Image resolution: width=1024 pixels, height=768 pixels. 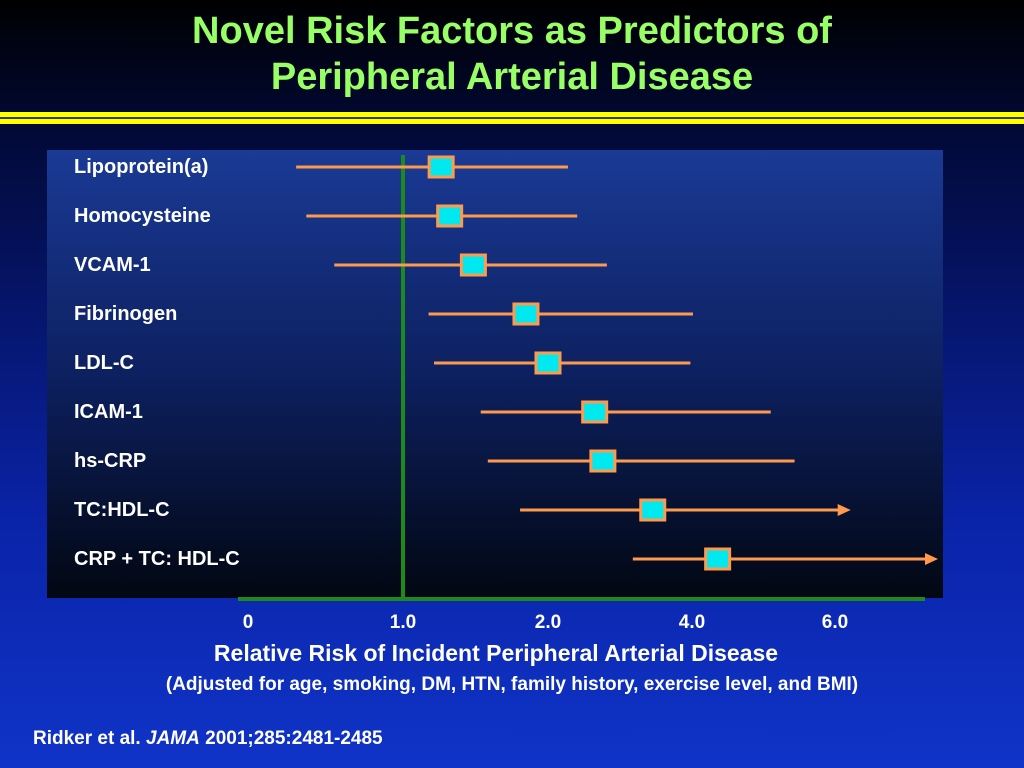 What do you see at coordinates (122, 510) in the screenshot?
I see `row-label: TC:HDL-C` at bounding box center [122, 510].